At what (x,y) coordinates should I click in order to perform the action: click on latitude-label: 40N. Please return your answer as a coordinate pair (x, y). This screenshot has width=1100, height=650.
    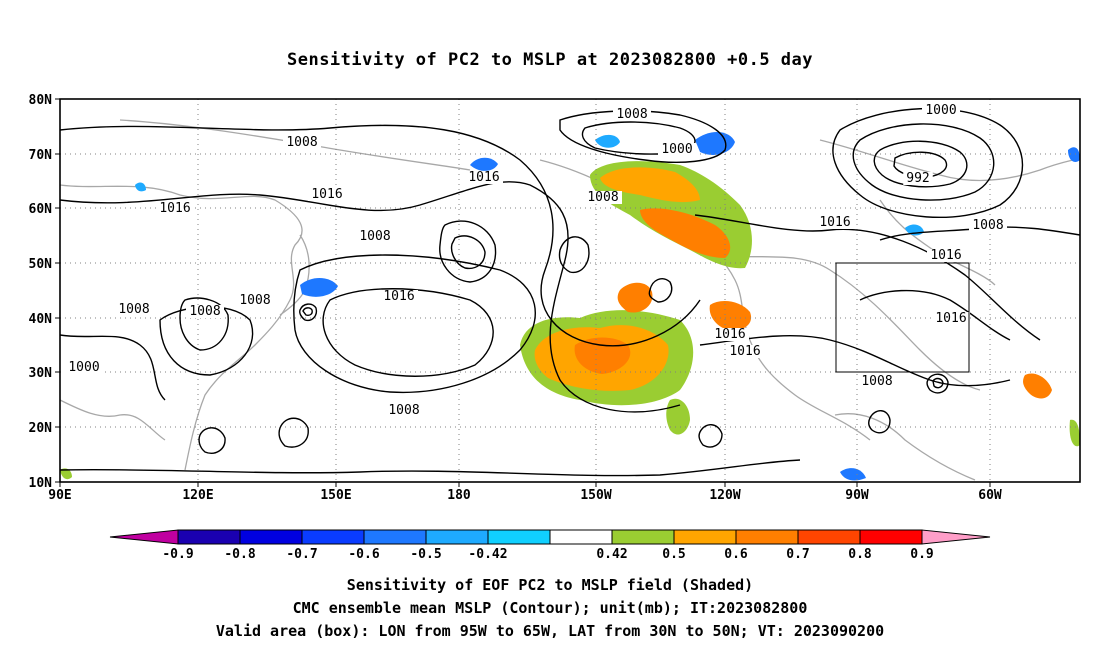
    Looking at the image, I should click on (41, 319).